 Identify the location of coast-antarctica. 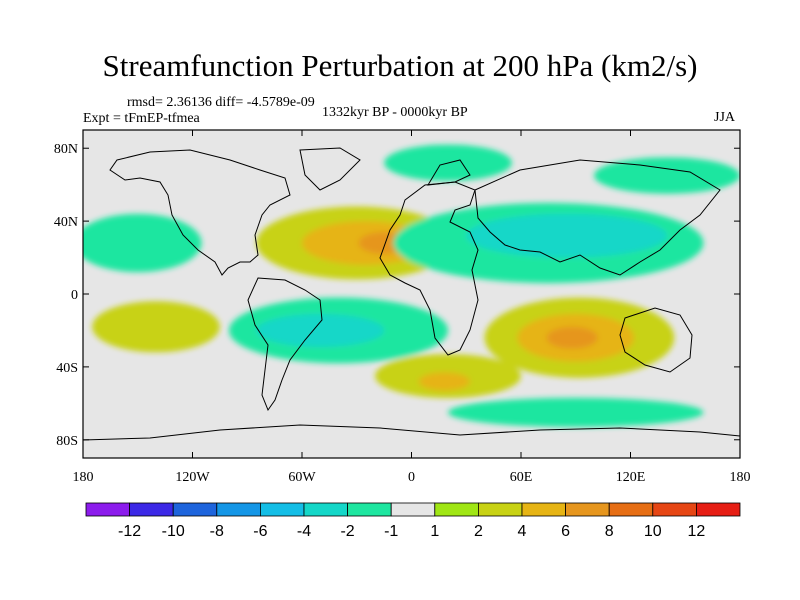
(411, 432).